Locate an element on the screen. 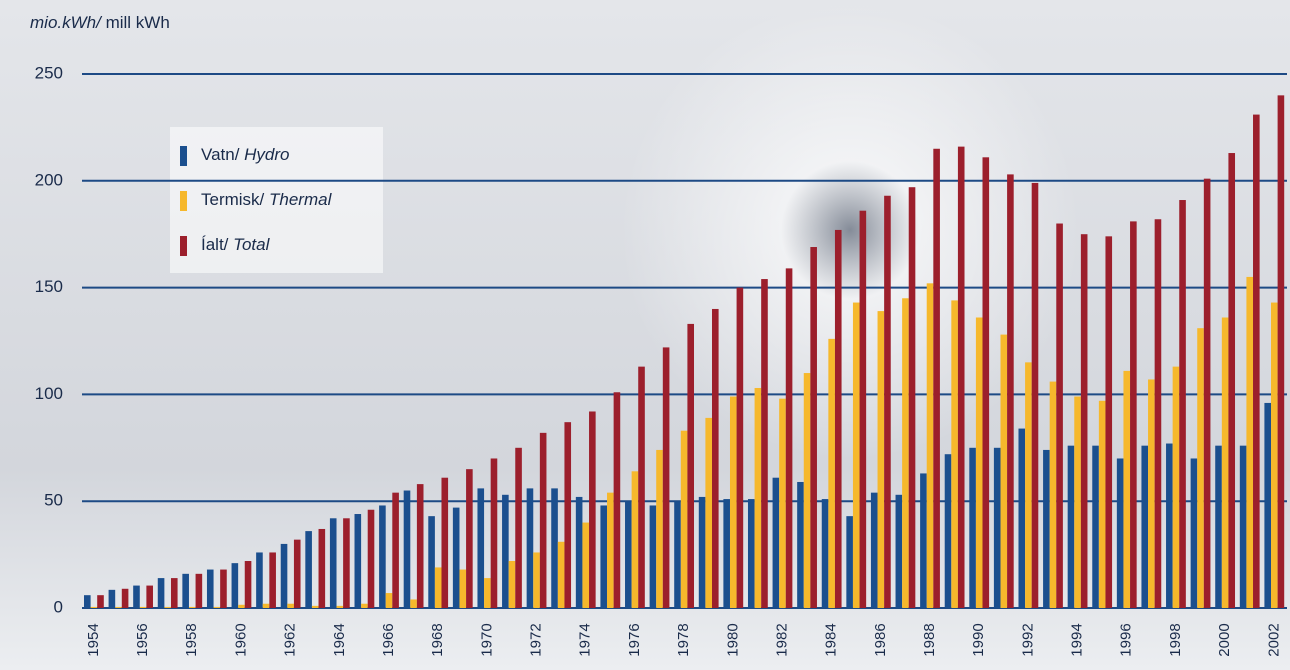 The height and width of the screenshot is (670, 1290). x-tick-label: 1994 is located at coordinates (1077, 639).